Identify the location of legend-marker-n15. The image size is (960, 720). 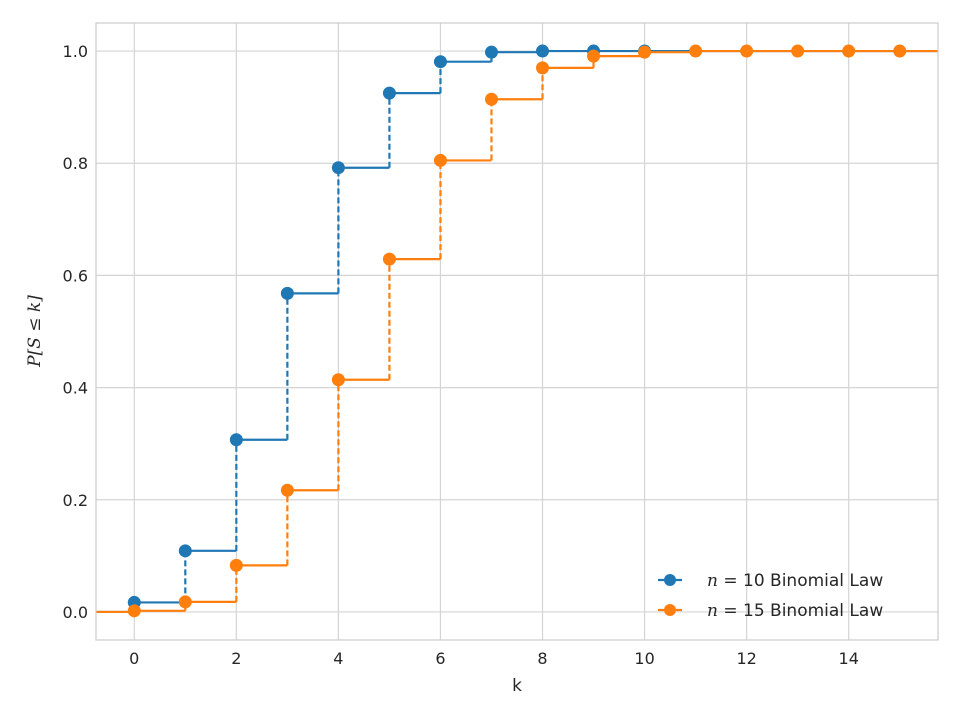
(670, 610).